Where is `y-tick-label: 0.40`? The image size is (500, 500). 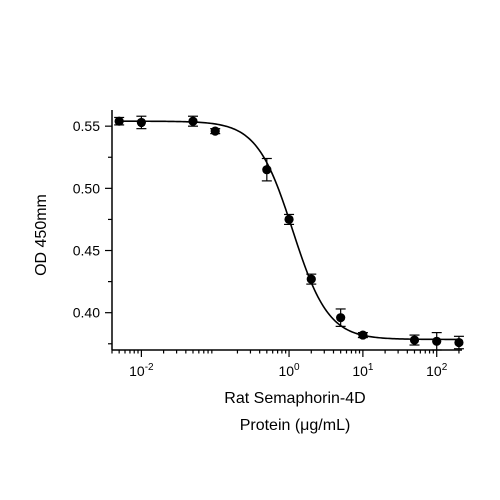 y-tick-label: 0.40 is located at coordinates (86, 313).